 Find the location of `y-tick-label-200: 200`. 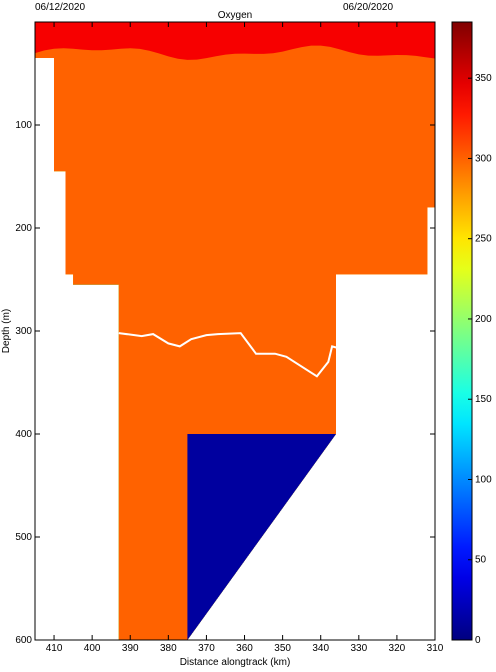

y-tick-label-200: 200 is located at coordinates (23, 228).